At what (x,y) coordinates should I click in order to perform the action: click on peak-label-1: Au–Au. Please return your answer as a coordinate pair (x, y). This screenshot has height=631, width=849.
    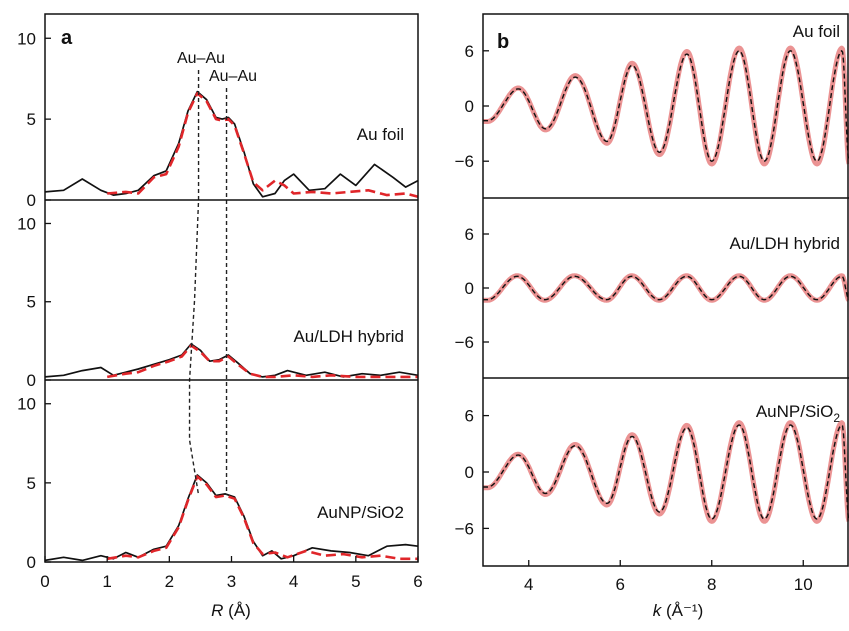
    Looking at the image, I should click on (201, 58).